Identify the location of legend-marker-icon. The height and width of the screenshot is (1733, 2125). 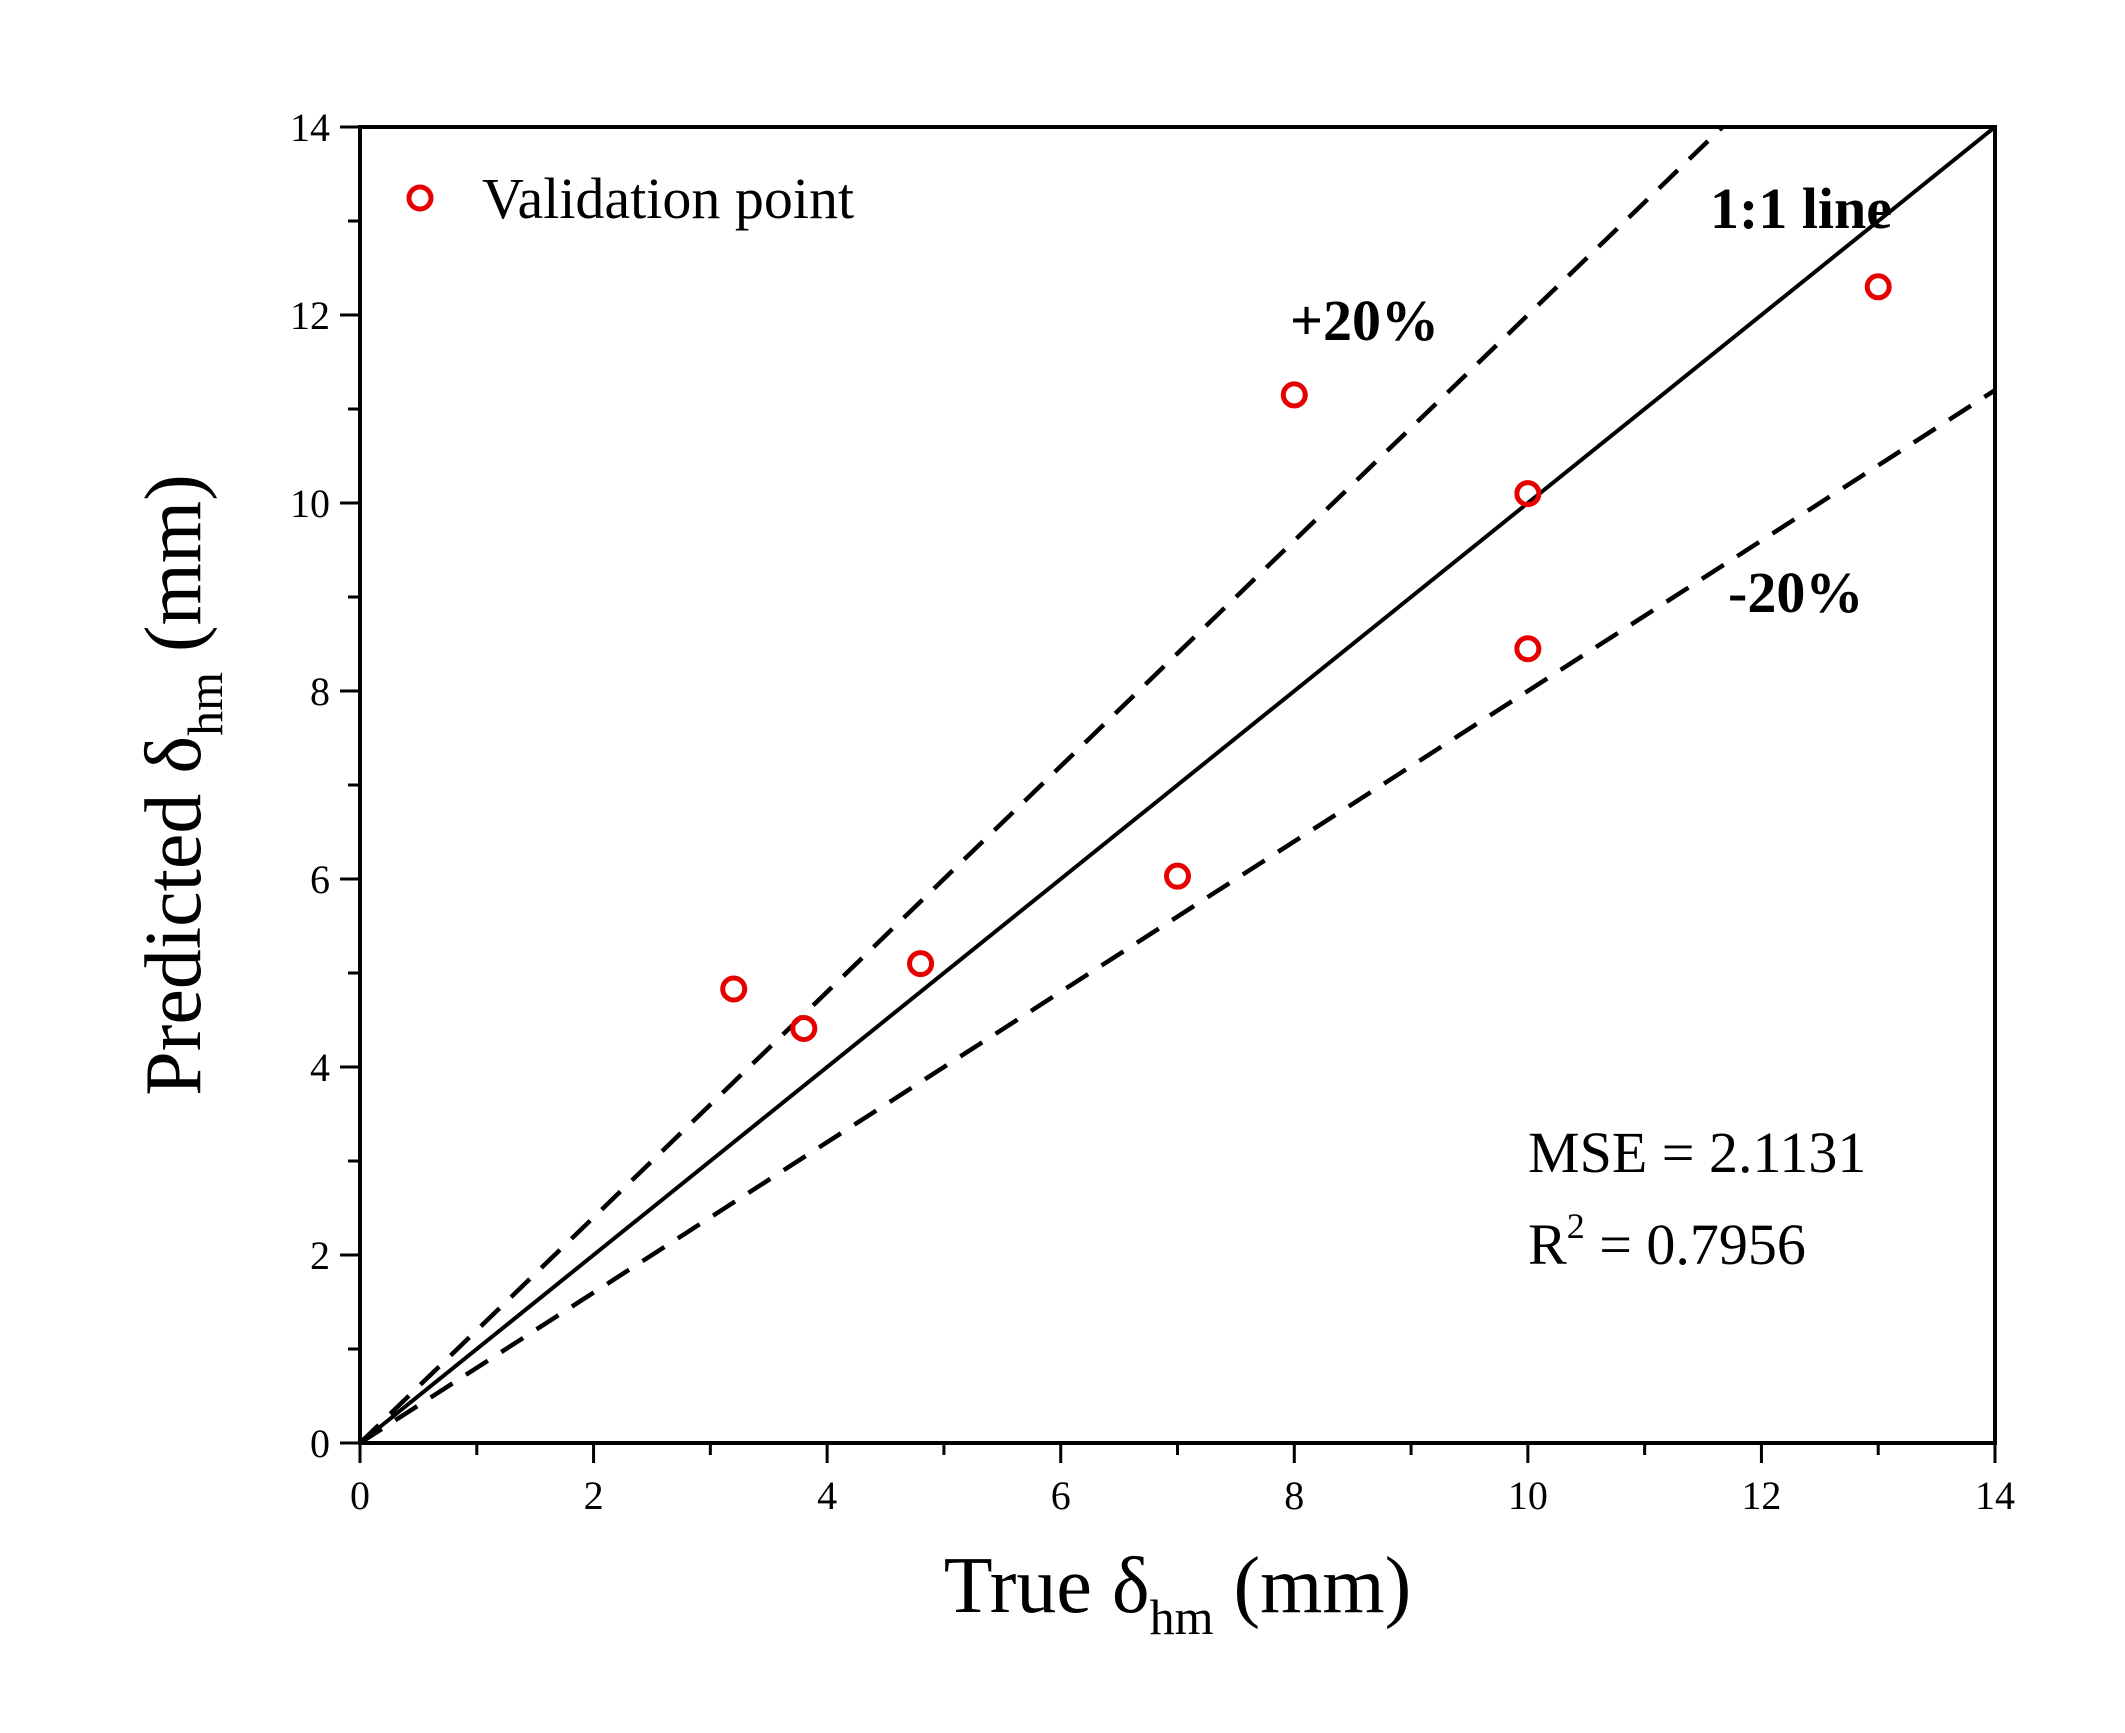
(420, 198).